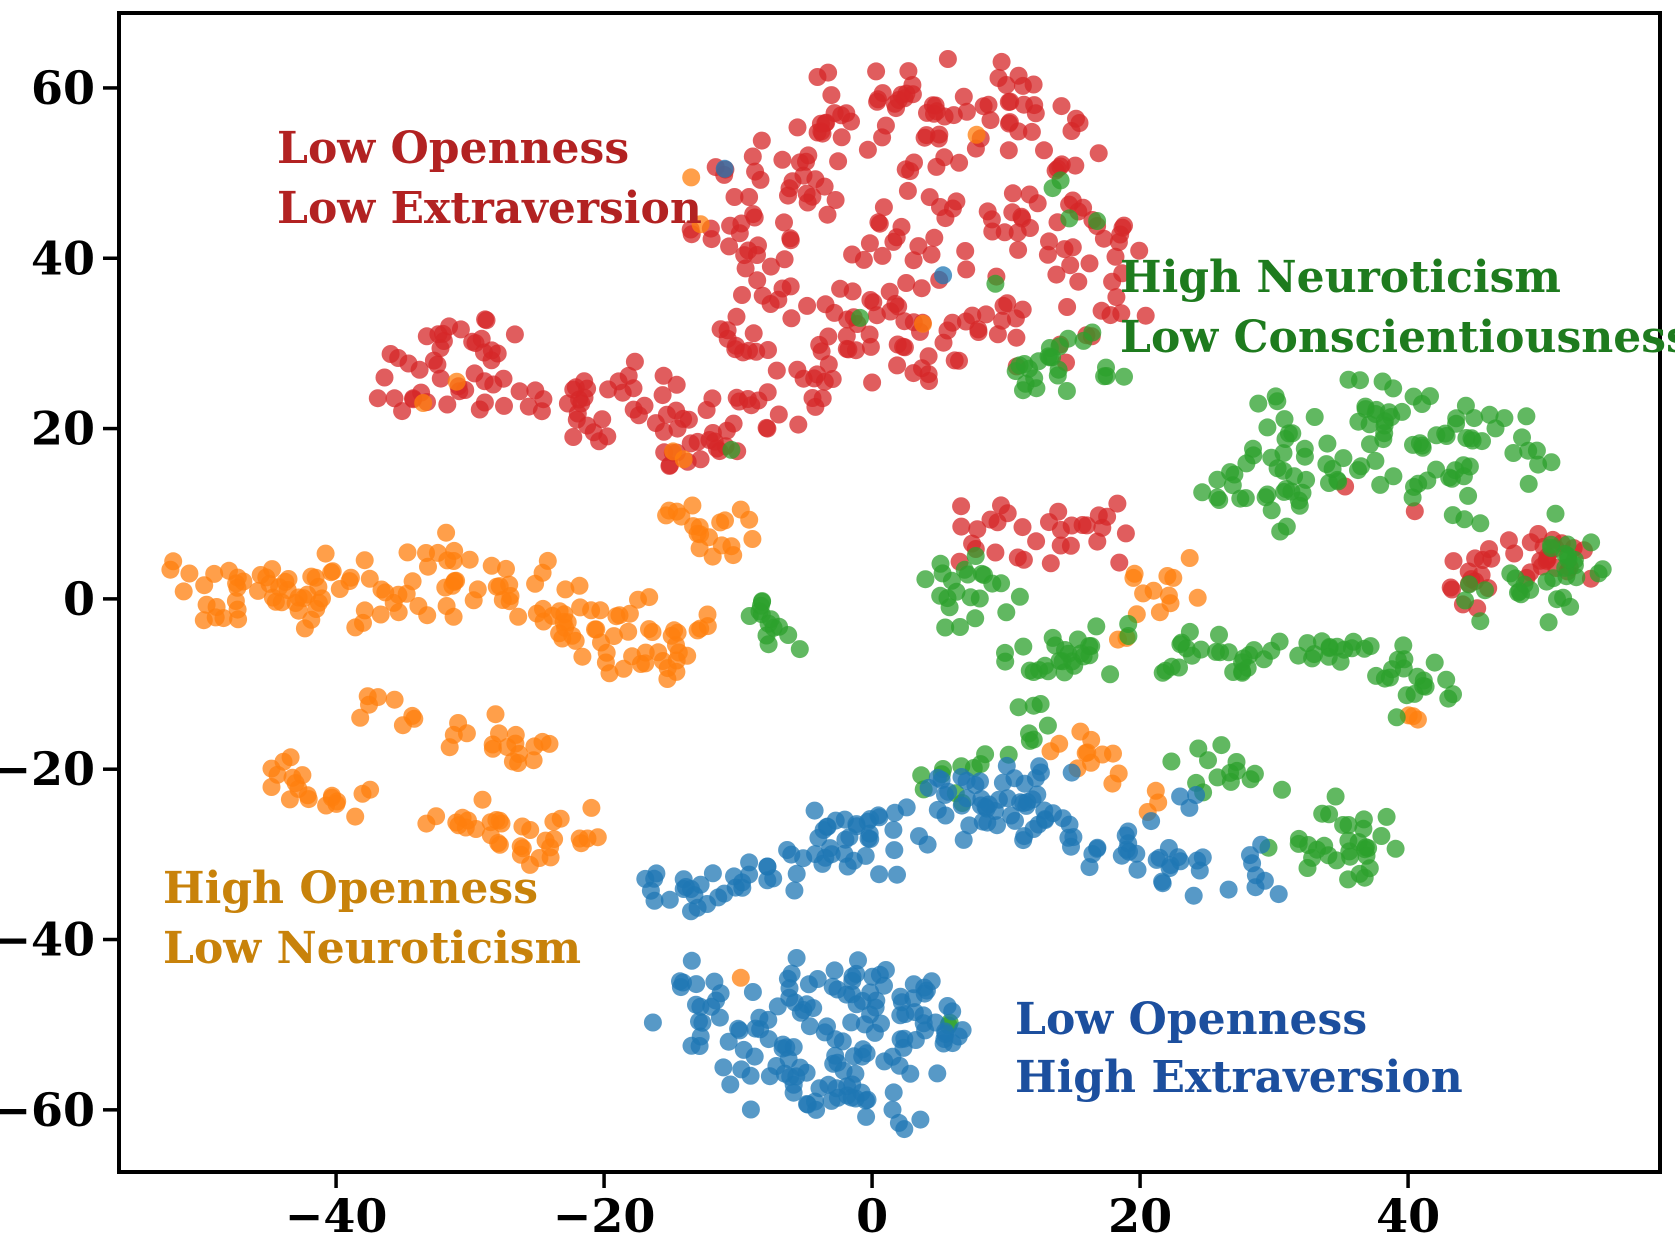 The width and height of the screenshot is (1675, 1253). What do you see at coordinates (79, 599) in the screenshot?
I see `y-tick-label: 0` at bounding box center [79, 599].